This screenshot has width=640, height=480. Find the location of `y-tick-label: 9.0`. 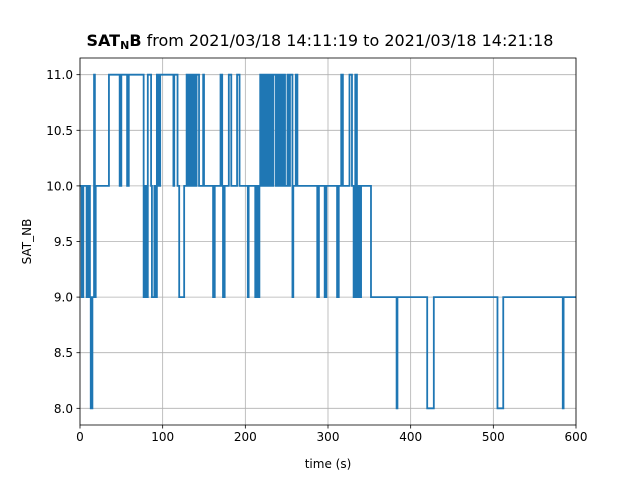

y-tick-label: 9.0 is located at coordinates (63, 298).